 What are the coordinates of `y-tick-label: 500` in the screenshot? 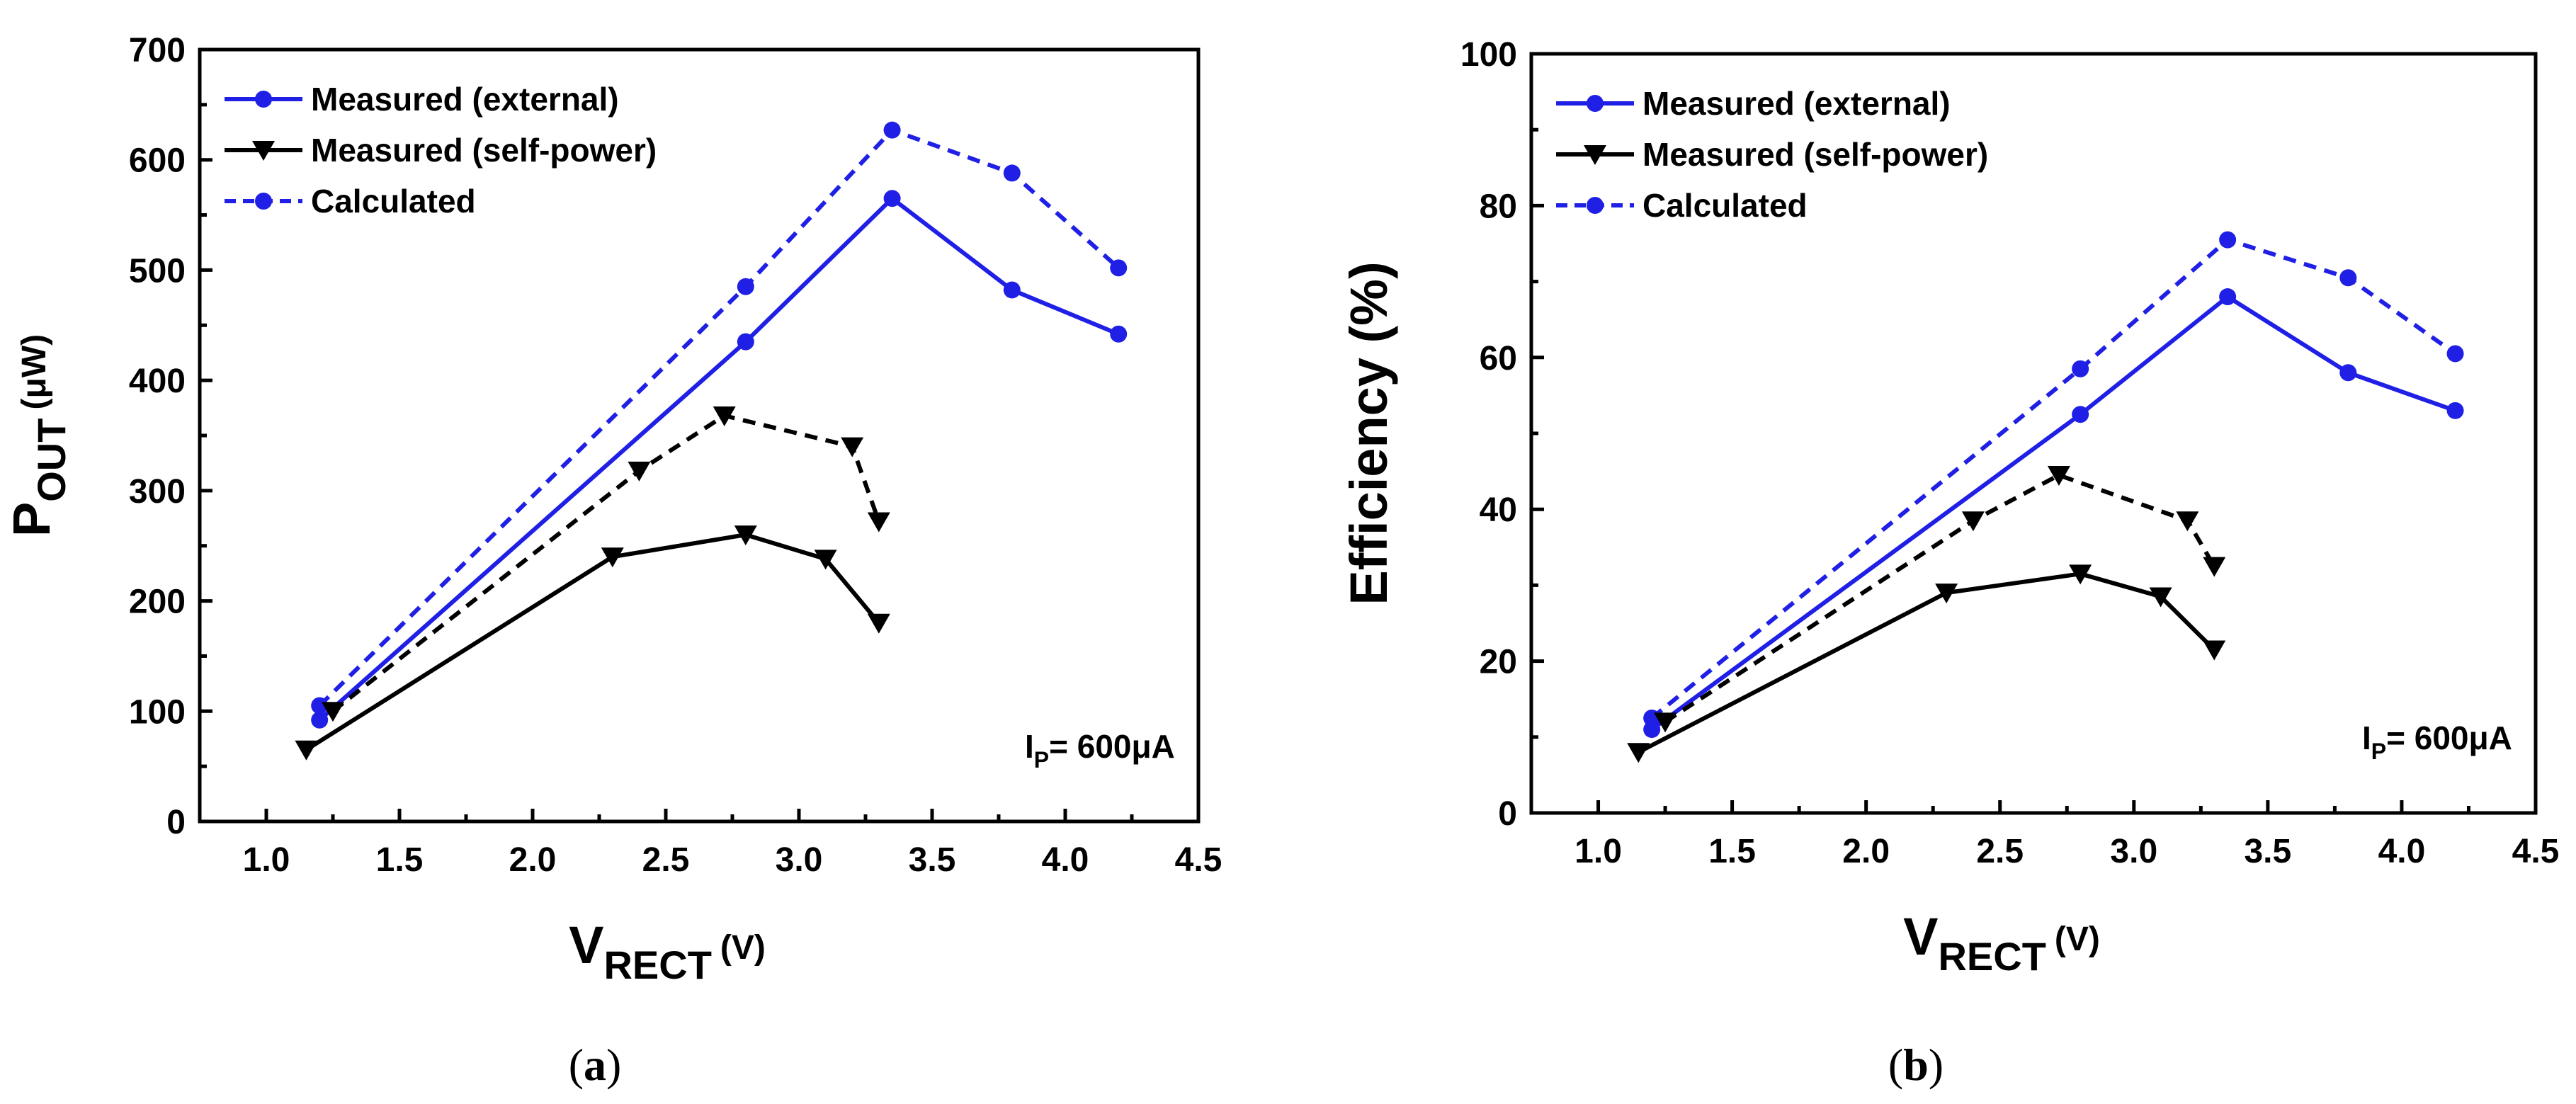 It's located at (157, 271).